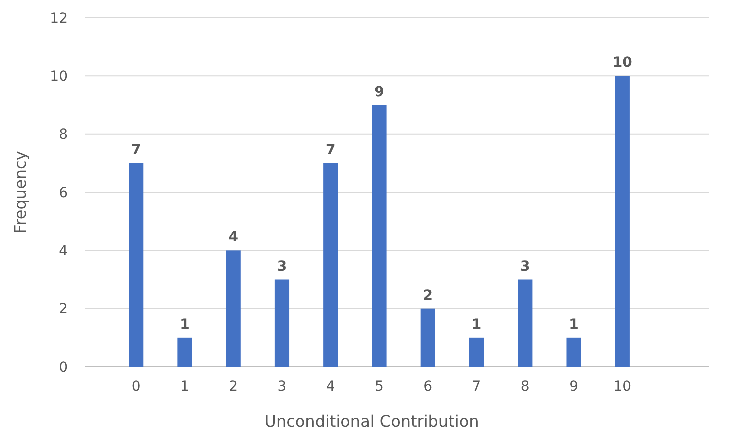  Describe the element at coordinates (233, 238) in the screenshot. I see `data-label: 4` at that location.